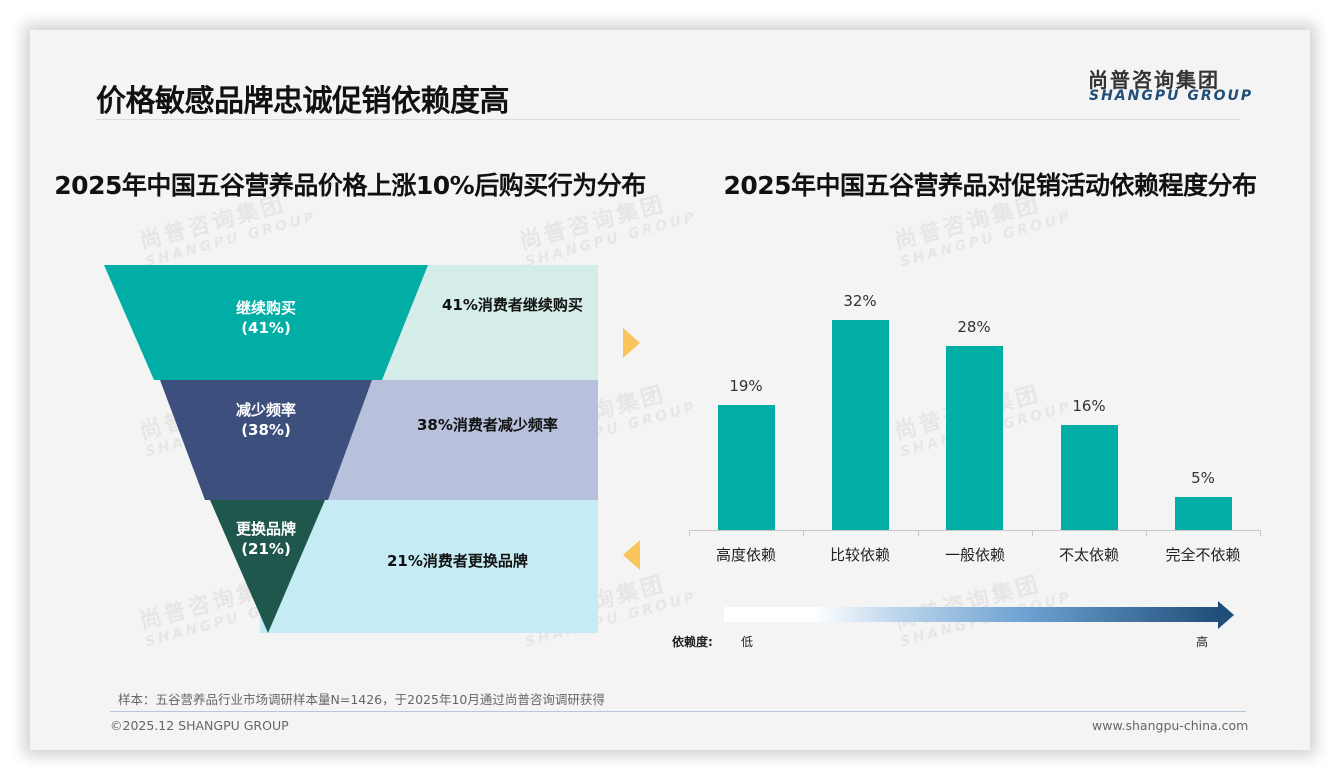  Describe the element at coordinates (859, 555) in the screenshot. I see `category-label: 比较依赖` at that location.